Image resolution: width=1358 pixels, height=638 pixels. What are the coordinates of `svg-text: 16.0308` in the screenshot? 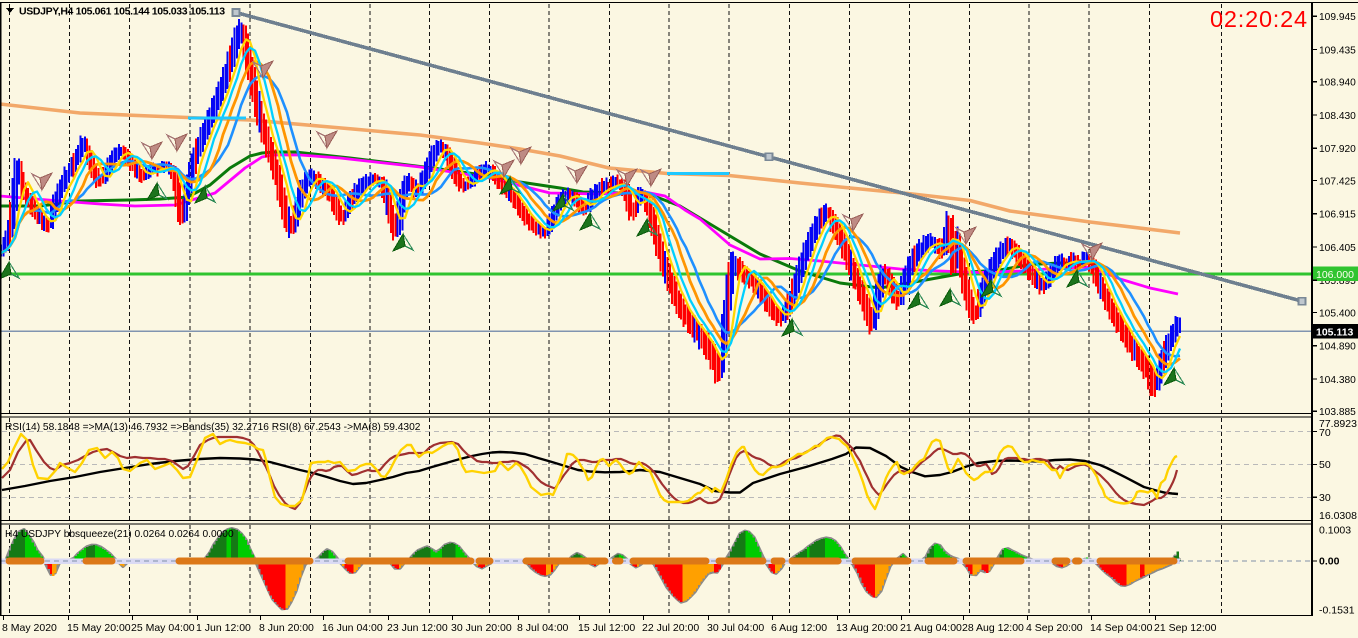 It's located at (1338, 516).